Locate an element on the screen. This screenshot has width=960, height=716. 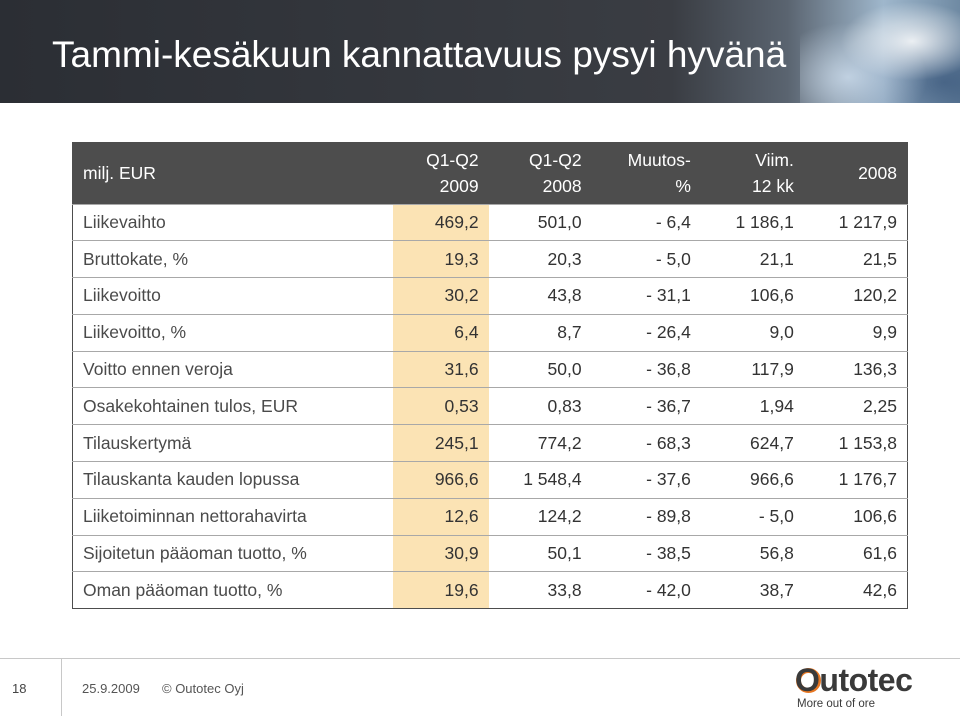
table-row: Liikevoitto, % 6,4 8,7- 26,4 9,0 9,9 is located at coordinates (490, 333).